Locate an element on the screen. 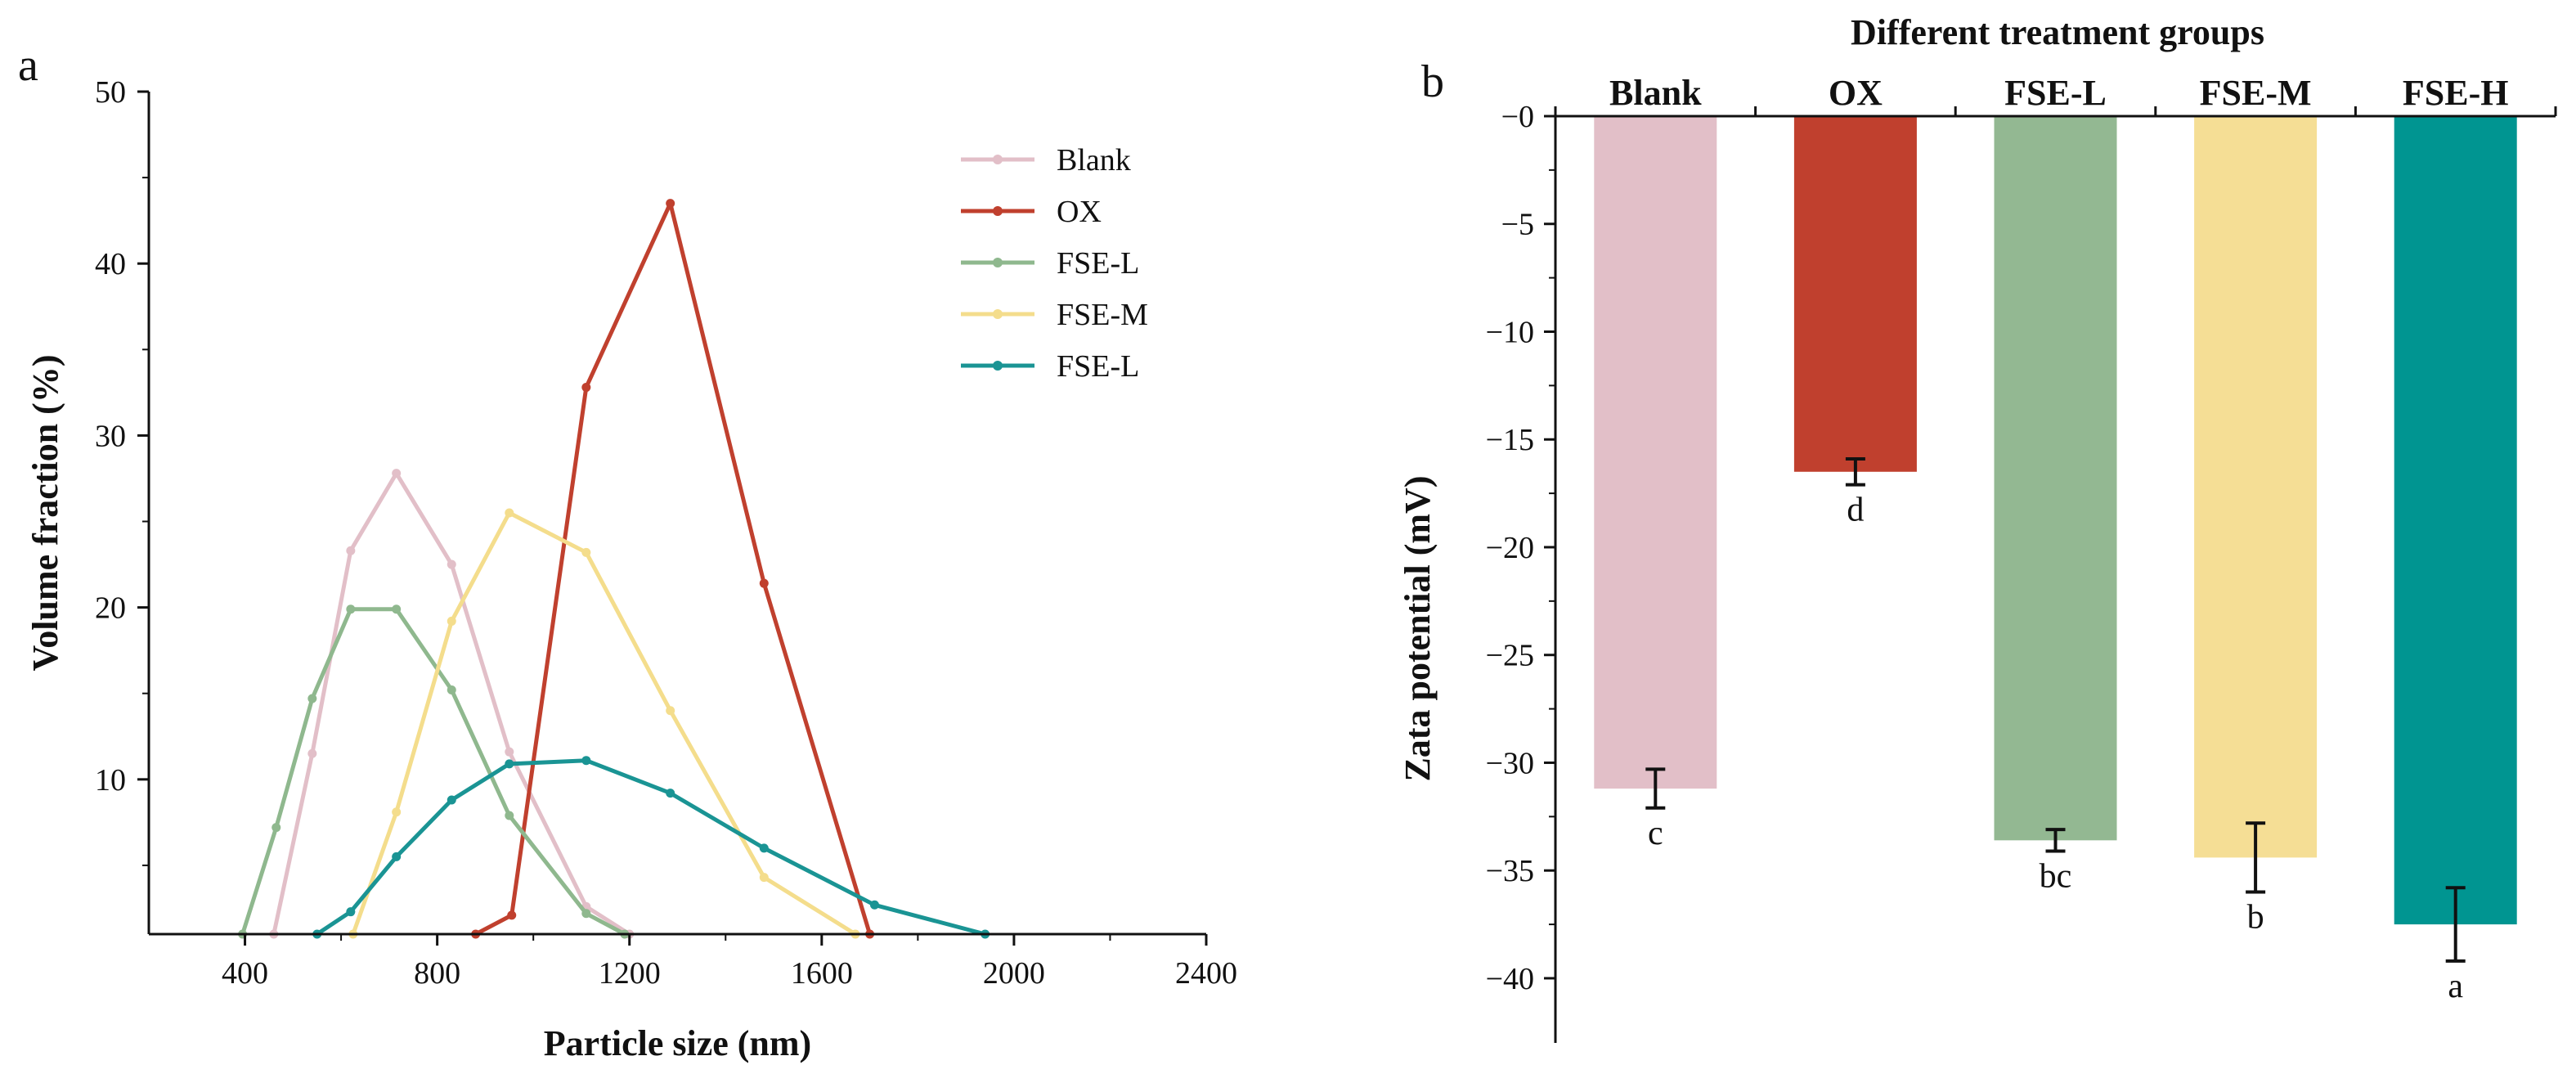 This screenshot has width=2576, height=1092. x-tick-label: 1600 is located at coordinates (822, 974).